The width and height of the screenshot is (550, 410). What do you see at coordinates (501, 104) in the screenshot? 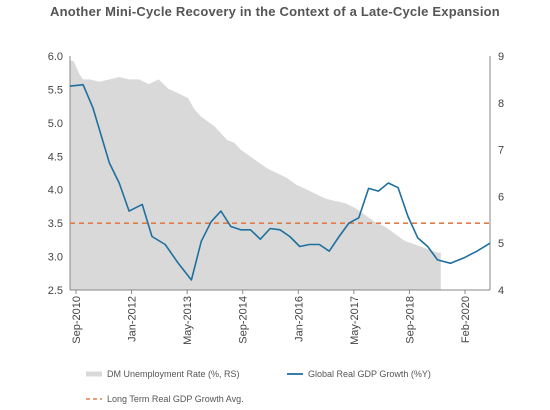
I see `right-tick-label: 8` at bounding box center [501, 104].